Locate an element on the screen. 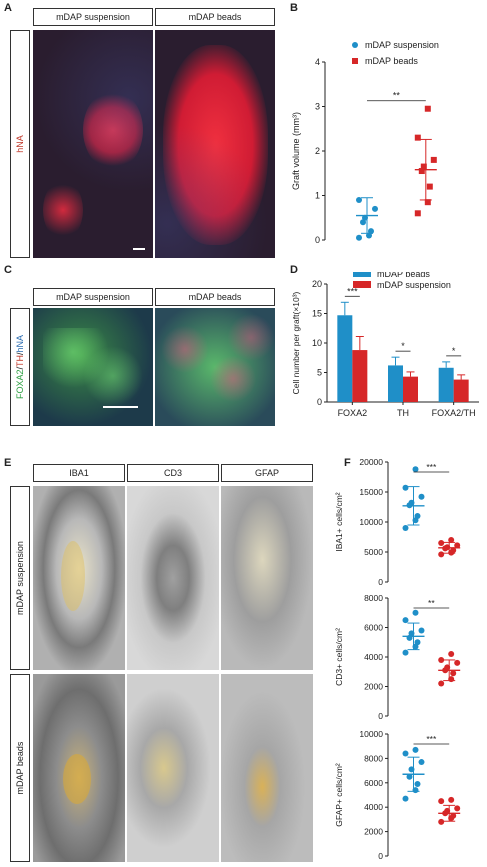 This screenshot has width=487, height=867. panel-label-a: A is located at coordinates (8, 8).